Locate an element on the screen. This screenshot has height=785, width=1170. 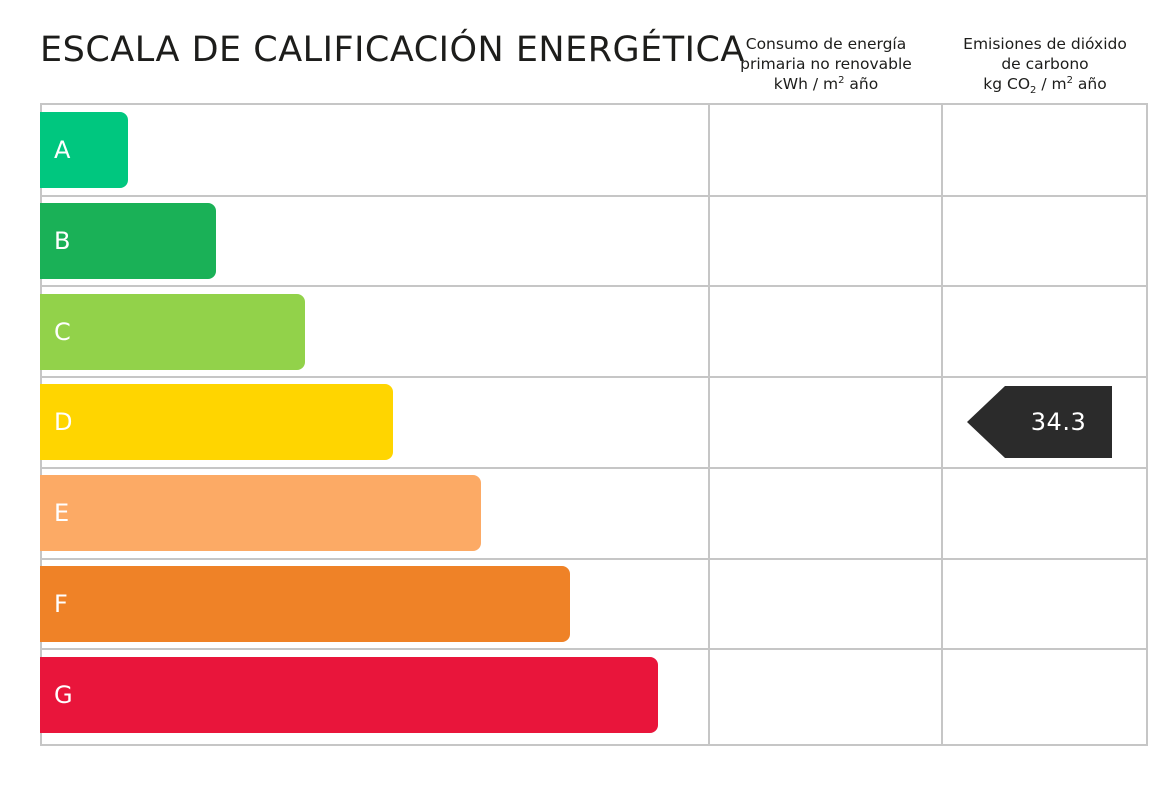
rating-bar-c: C is located at coordinates (172, 331).